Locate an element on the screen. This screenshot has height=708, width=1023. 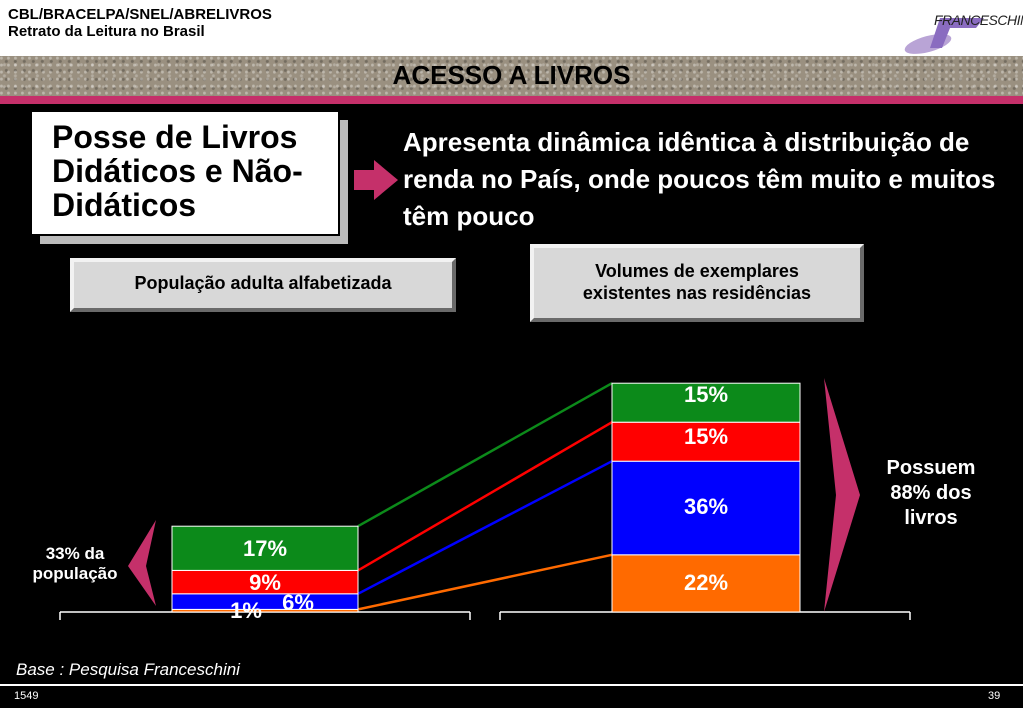
right-annotation: Possuem 88% dos livros is located at coordinates (931, 493).